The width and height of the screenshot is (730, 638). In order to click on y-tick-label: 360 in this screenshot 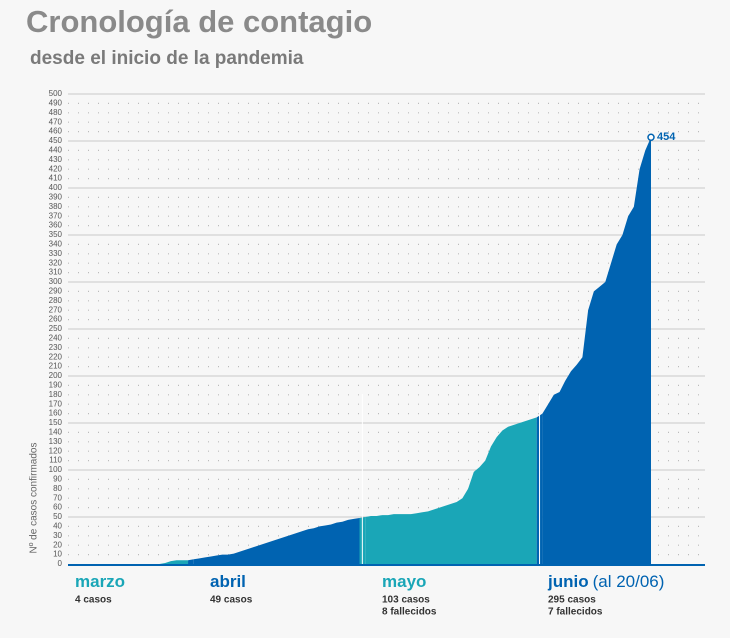, I will do `click(56, 225)`.